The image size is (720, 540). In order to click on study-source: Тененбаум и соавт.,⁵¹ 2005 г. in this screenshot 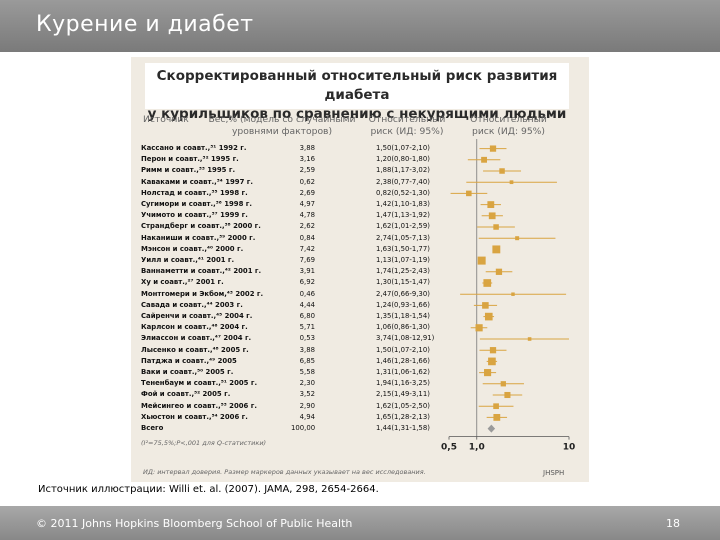, I will do `click(199, 383)`.